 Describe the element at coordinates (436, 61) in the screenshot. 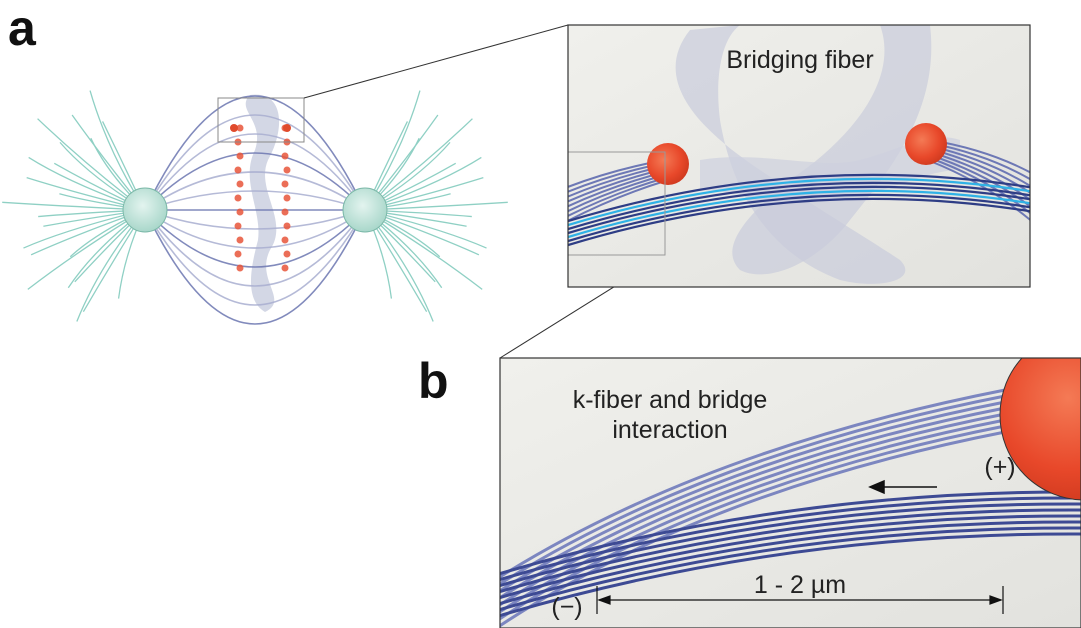

I see `zoom-line` at that location.